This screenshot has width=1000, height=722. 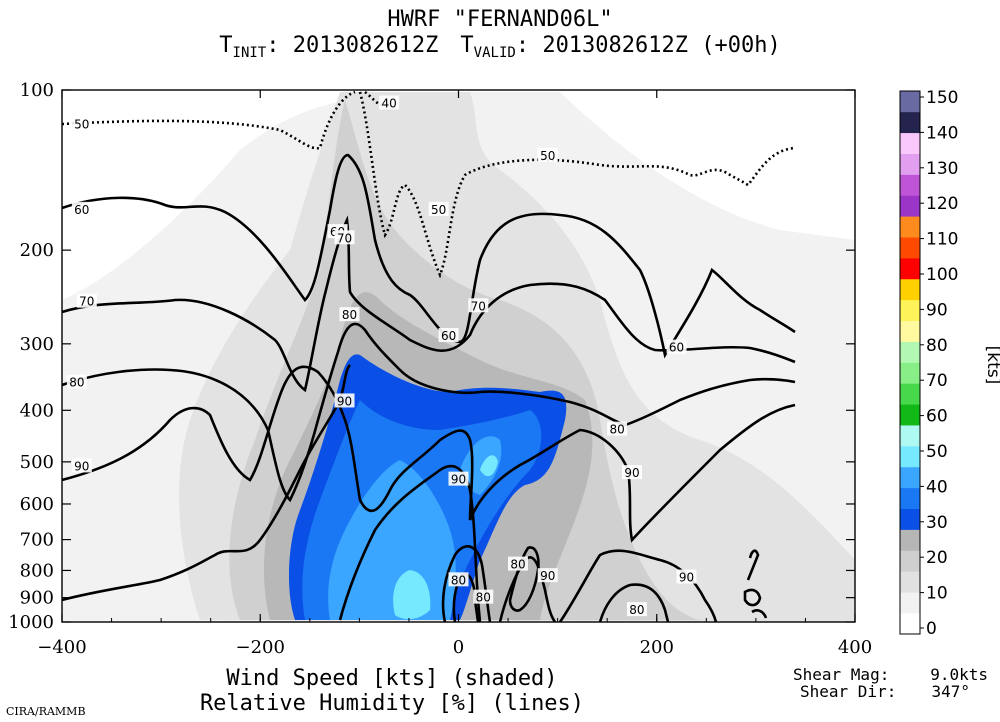 I want to click on colorbar-tick-label: 10, so click(x=937, y=594).